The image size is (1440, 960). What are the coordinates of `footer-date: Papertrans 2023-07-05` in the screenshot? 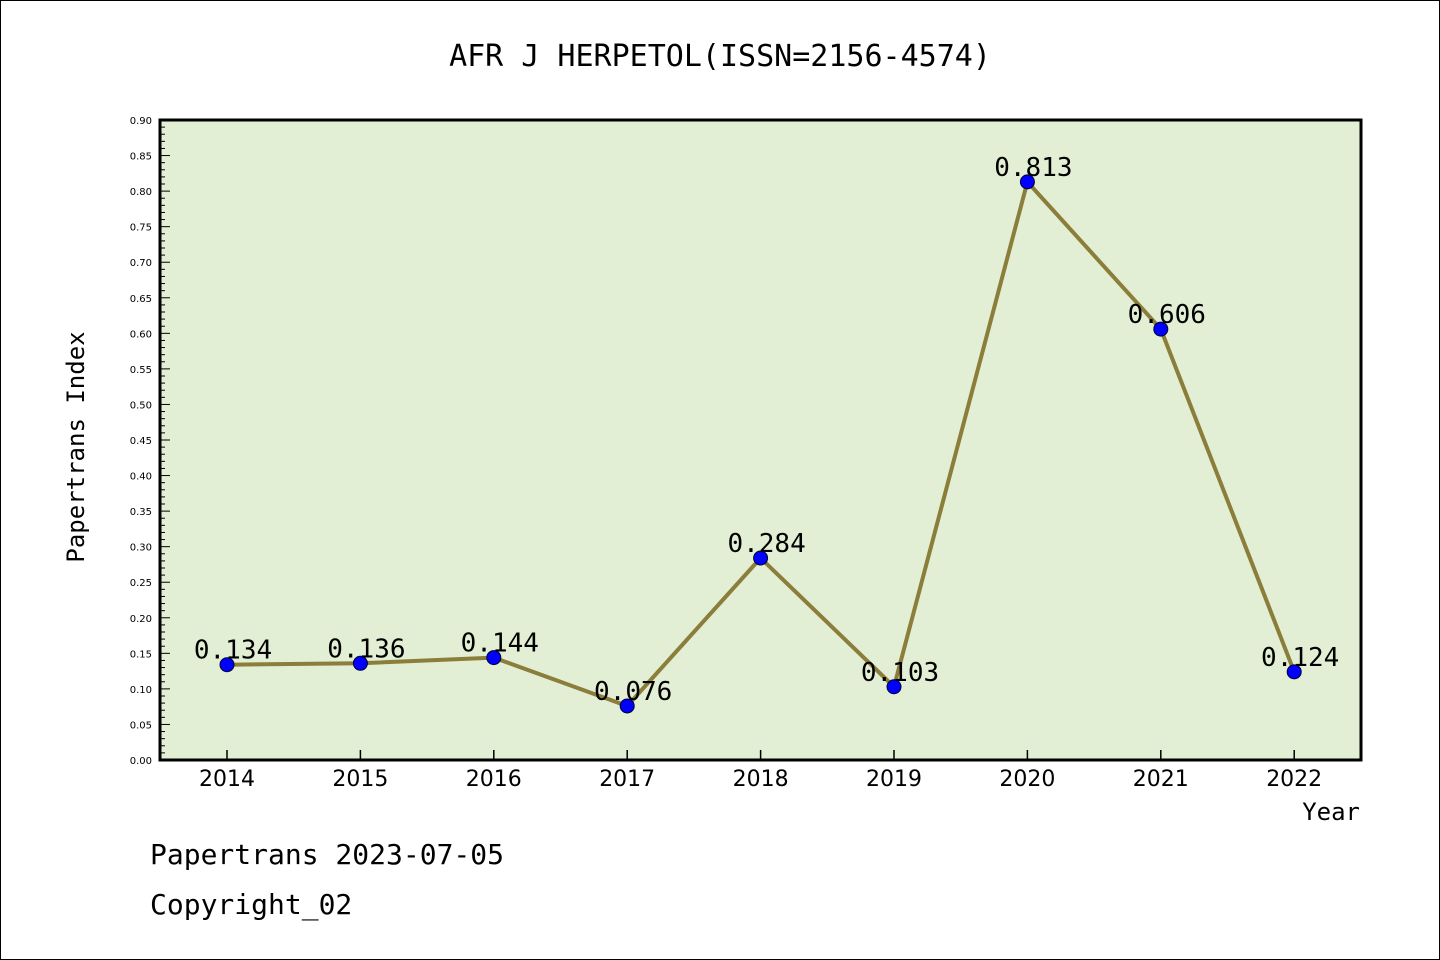 It's located at (327, 854).